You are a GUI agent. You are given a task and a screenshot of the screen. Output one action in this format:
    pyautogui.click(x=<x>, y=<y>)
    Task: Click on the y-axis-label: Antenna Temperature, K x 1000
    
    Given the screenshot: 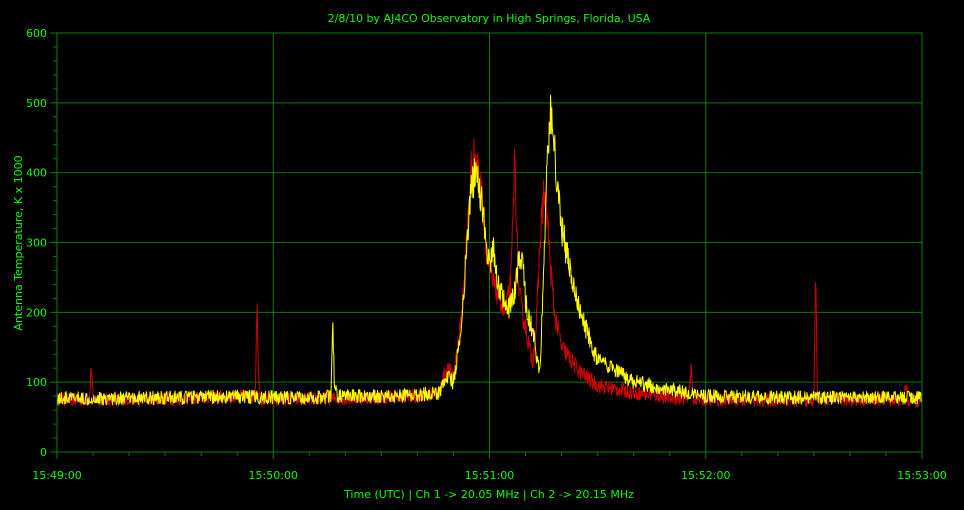 What is the action you would take?
    pyautogui.click(x=18, y=242)
    